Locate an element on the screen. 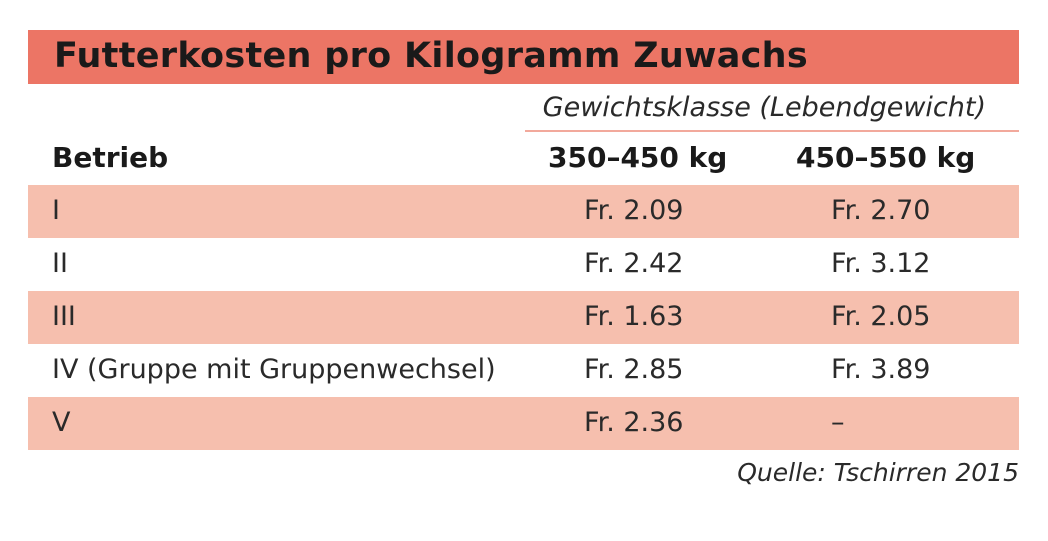 The height and width of the screenshot is (541, 1048). table-title-bar: Futterkosten pro Kilogramm Zuwachs is located at coordinates (523, 57).